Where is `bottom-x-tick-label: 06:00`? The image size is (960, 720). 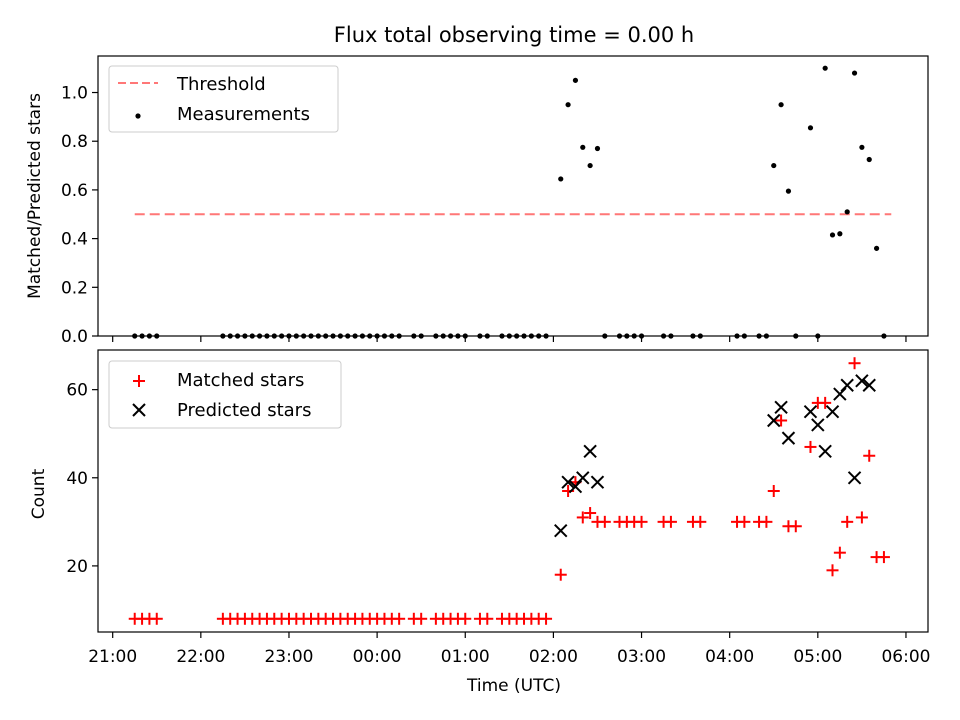
bottom-x-tick-label: 06:00 is located at coordinates (905, 657).